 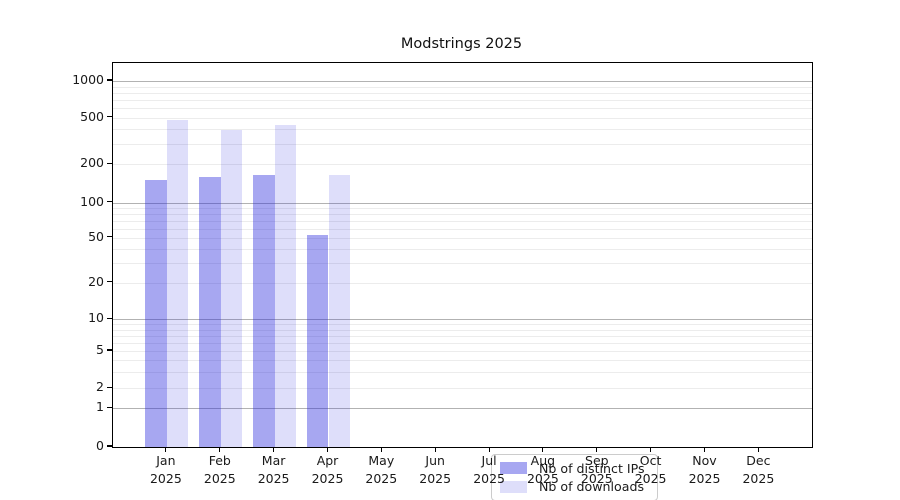 I want to click on y-tick-label-1: 1, so click(x=100, y=407).